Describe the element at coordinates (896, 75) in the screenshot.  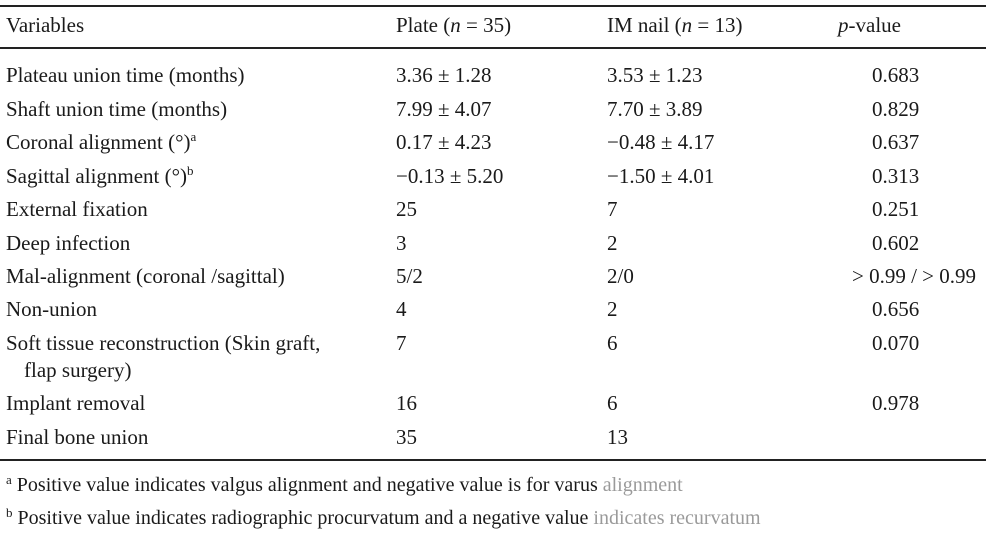
I see `row-p-value: 0.683` at that location.